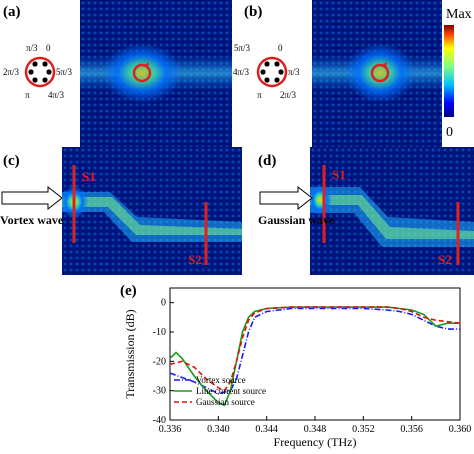 The image size is (474, 454). Describe the element at coordinates (266, 429) in the screenshot. I see `x-tick-label: 0.344` at that location.